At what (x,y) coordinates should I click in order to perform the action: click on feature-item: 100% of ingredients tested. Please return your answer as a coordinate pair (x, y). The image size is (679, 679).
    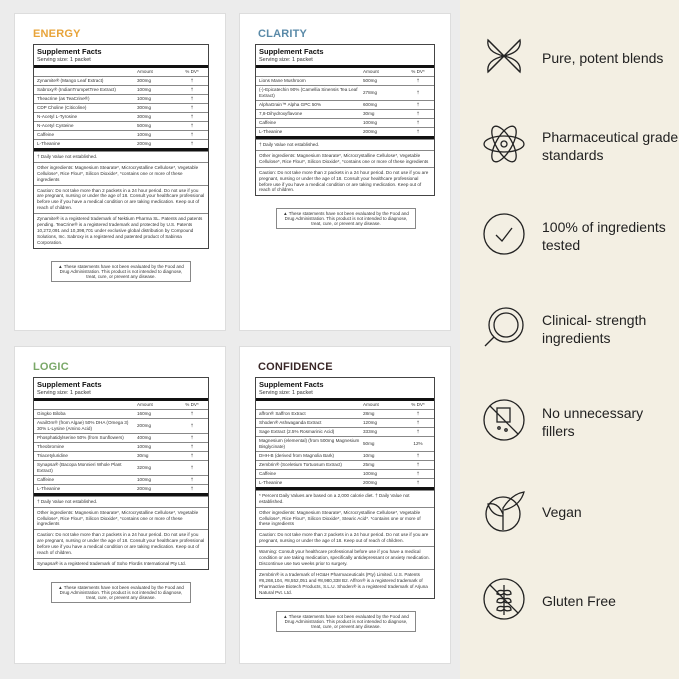
    Looking at the image, I should click on (580, 236).